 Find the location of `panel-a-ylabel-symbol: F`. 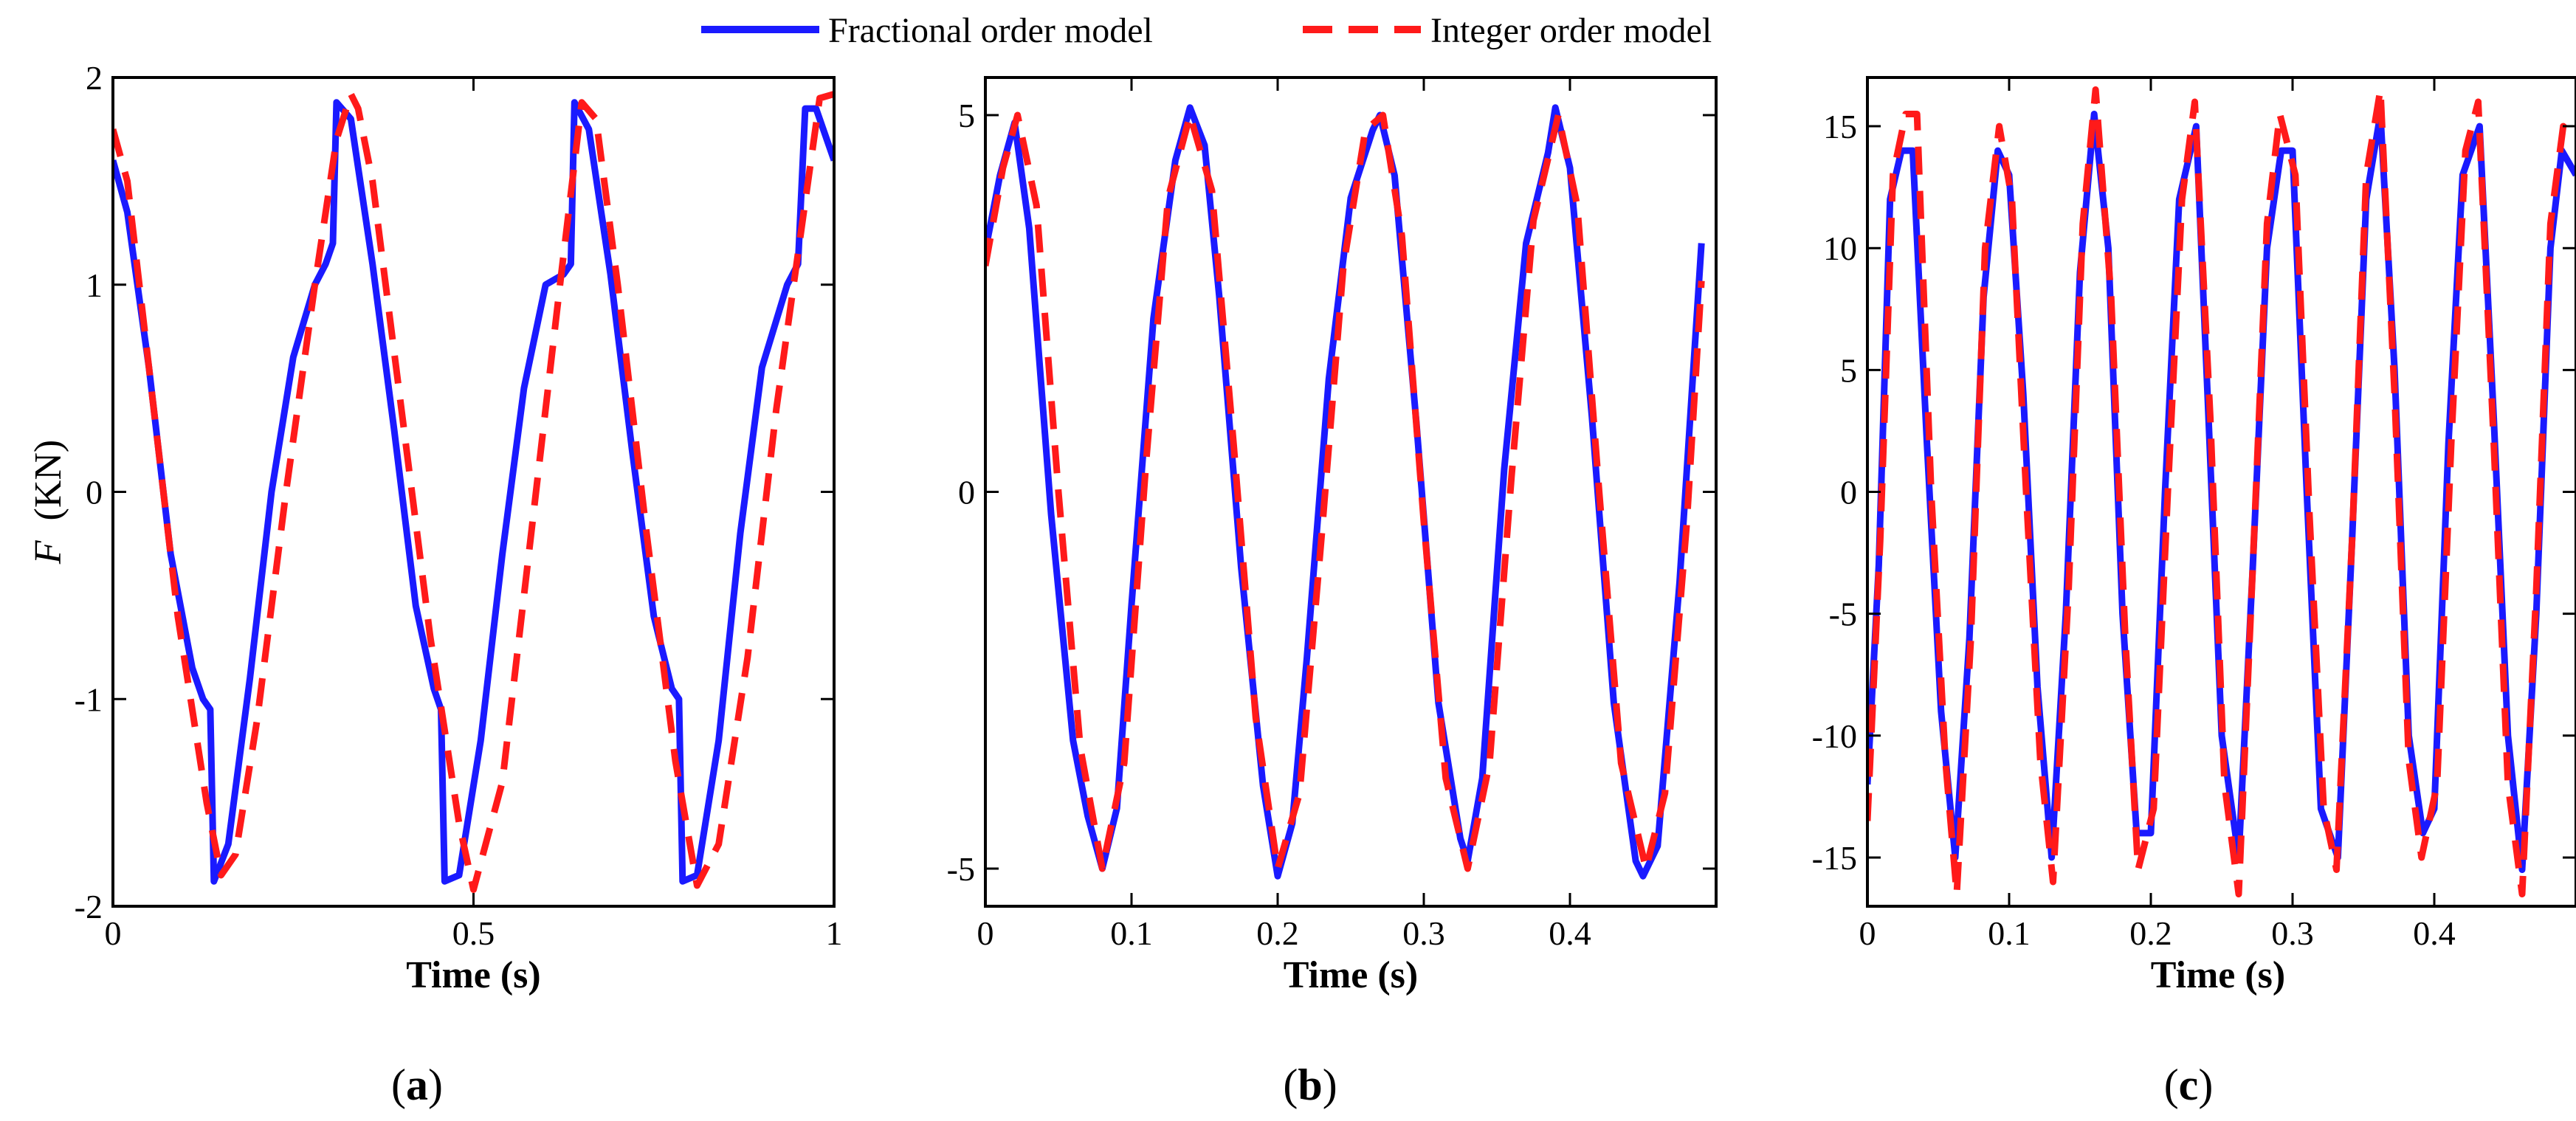

panel-a-ylabel-symbol: F is located at coordinates (48, 552).